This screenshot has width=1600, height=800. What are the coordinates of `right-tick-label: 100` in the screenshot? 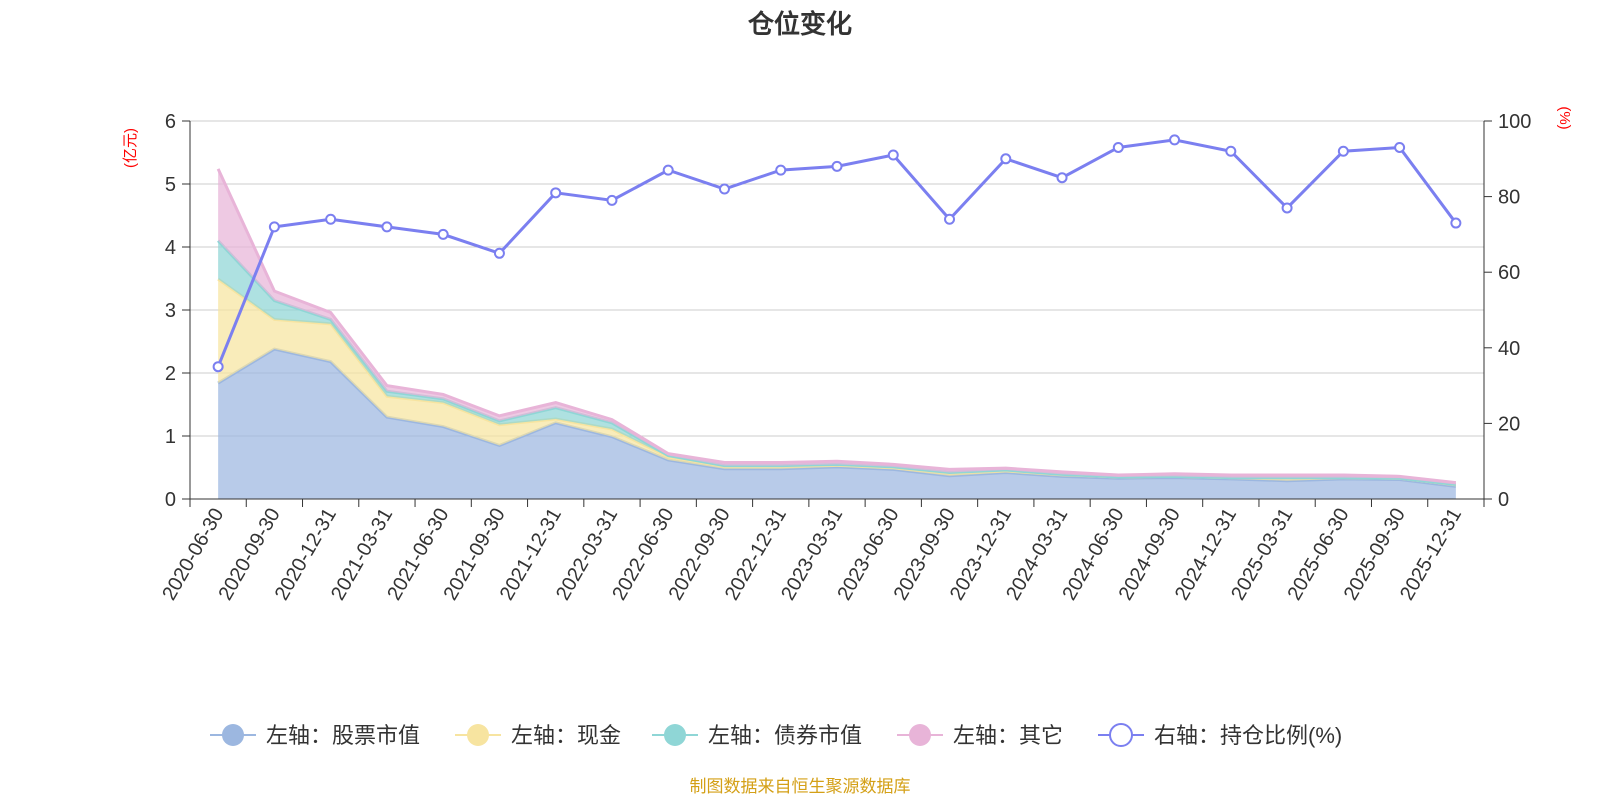 It's located at (1514, 122).